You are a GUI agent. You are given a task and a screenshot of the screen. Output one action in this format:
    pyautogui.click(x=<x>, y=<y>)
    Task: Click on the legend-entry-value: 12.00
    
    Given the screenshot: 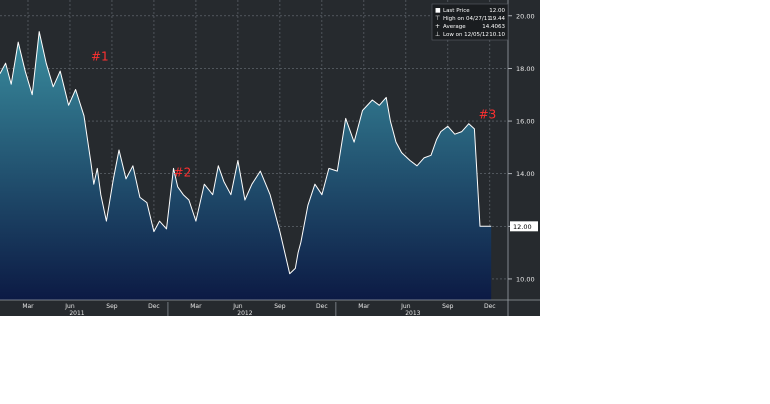 What is the action you would take?
    pyautogui.click(x=497, y=11)
    